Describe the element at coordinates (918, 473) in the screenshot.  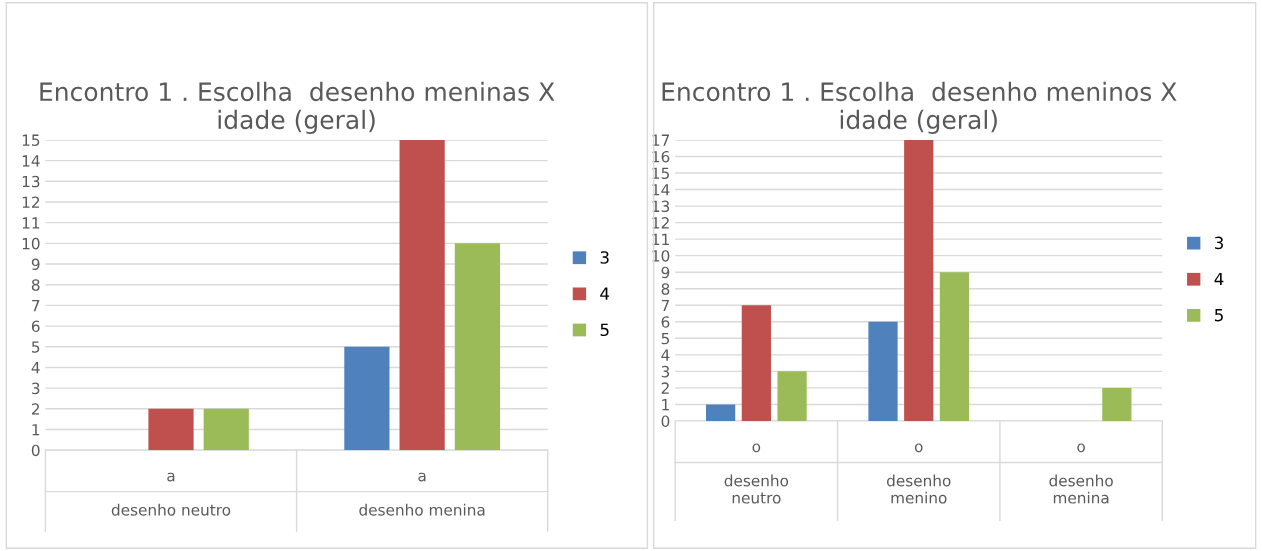
I see `category-label: o desenho menino` at that location.